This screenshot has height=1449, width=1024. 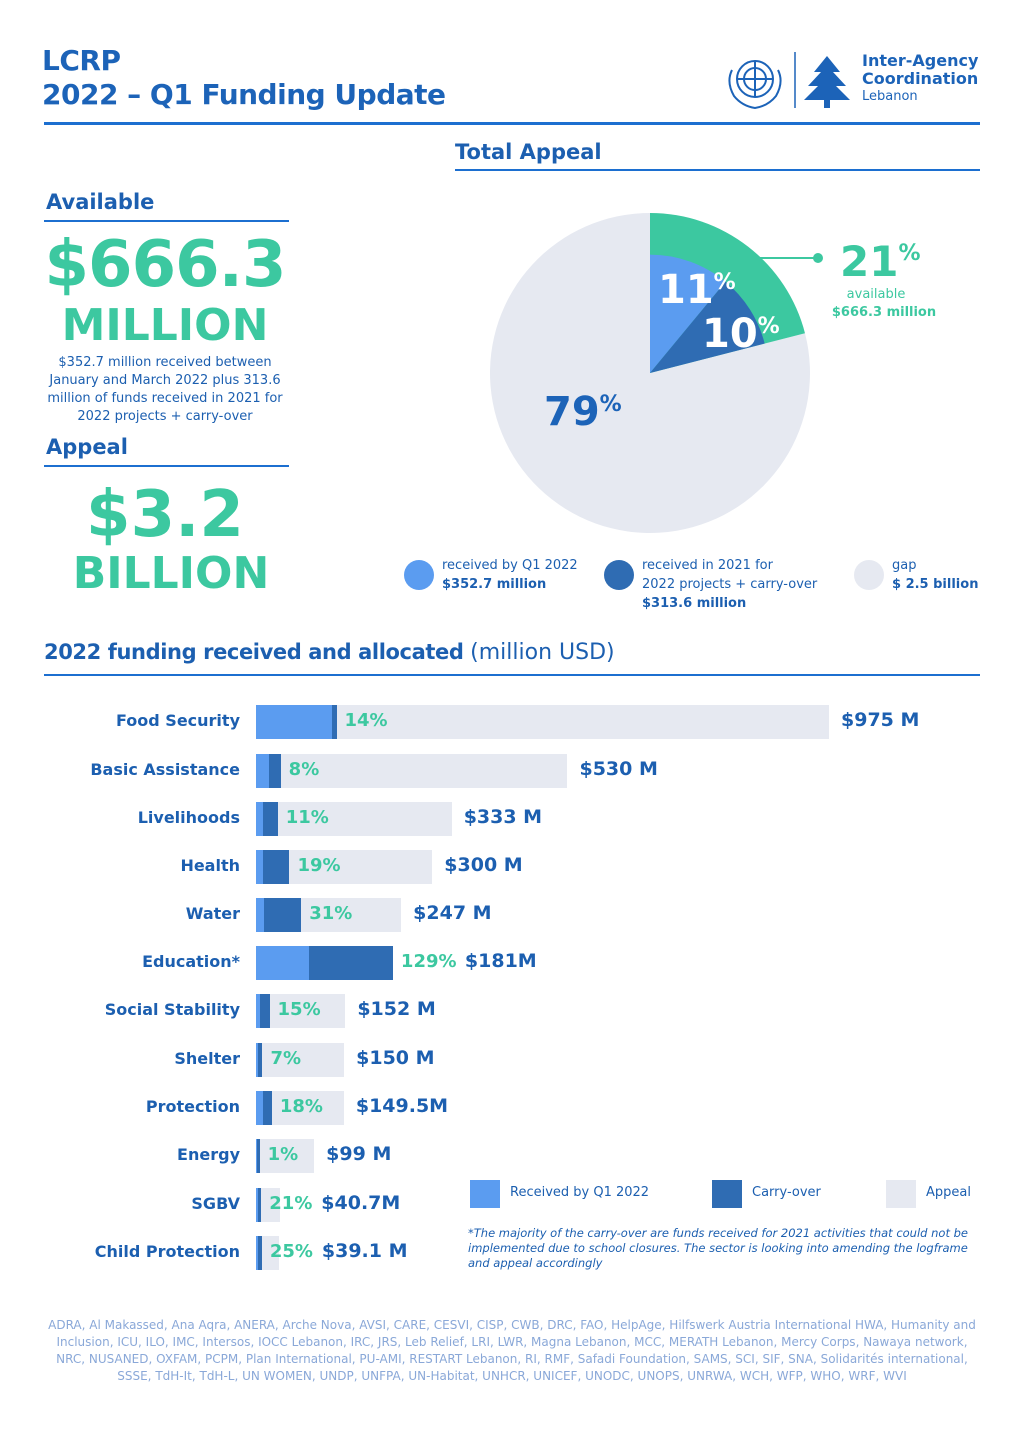 What do you see at coordinates (165, 515) in the screenshot?
I see `appeal-amount: $3.2` at bounding box center [165, 515].